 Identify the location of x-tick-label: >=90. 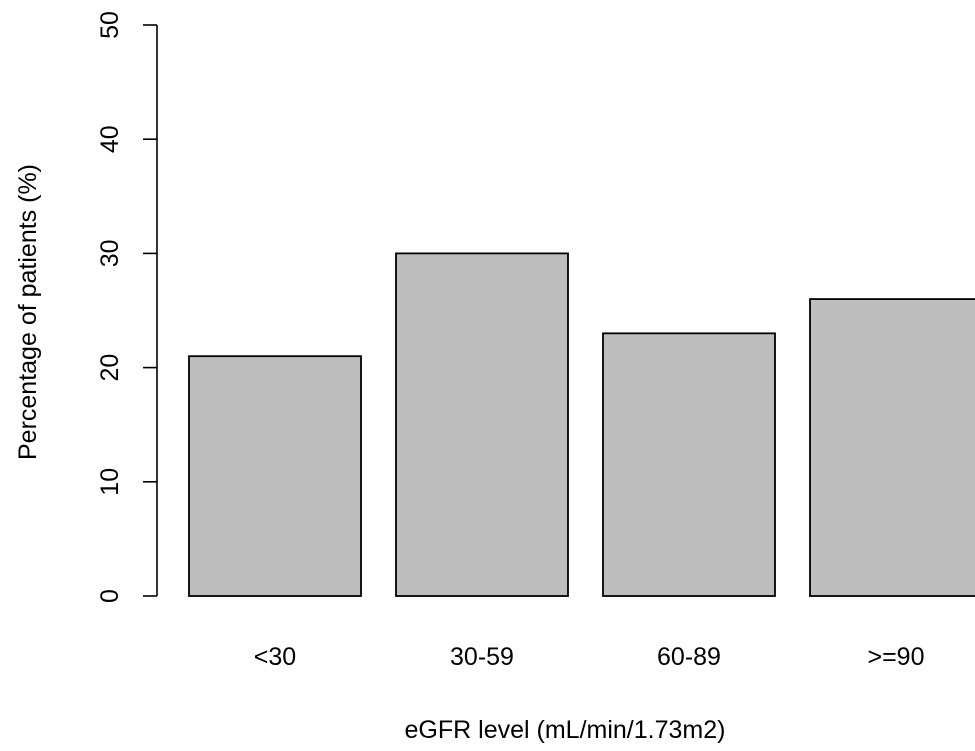
(895, 657).